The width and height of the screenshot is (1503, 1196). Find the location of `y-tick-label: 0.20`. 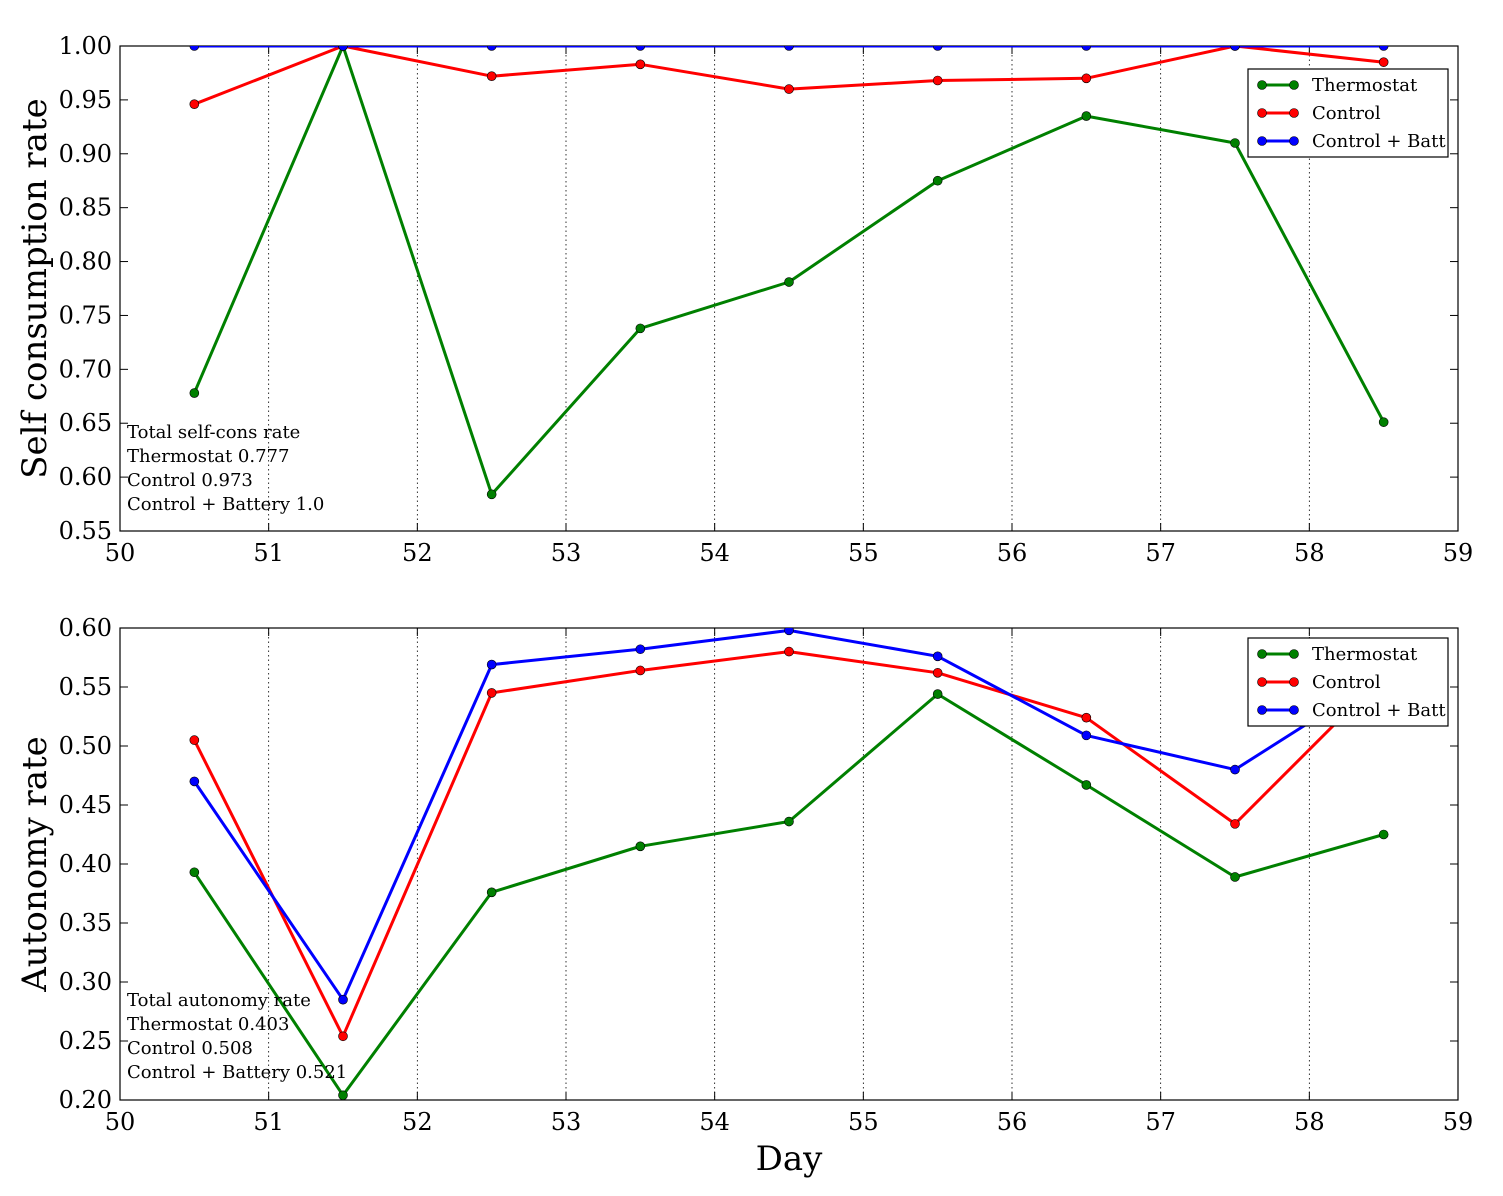

y-tick-label: 0.20 is located at coordinates (85, 1100).